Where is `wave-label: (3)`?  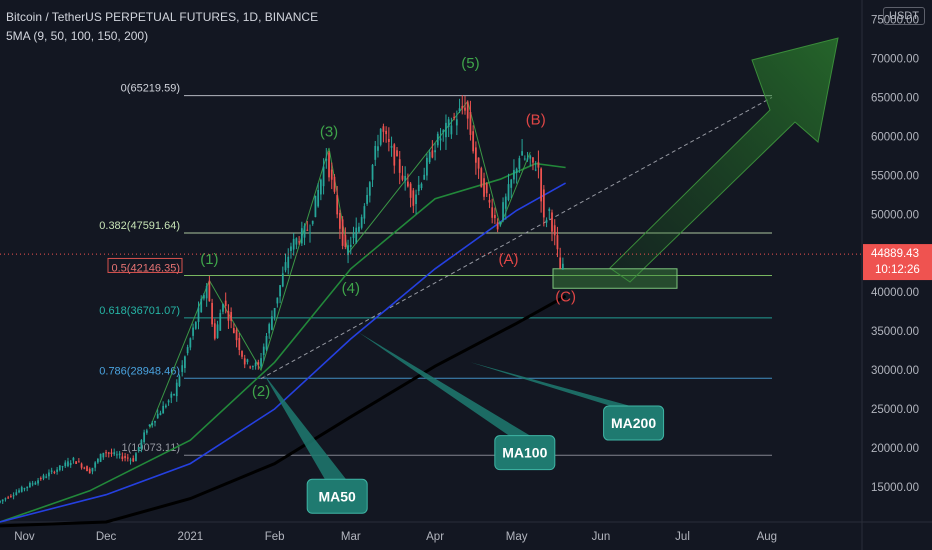
wave-label: (3) is located at coordinates (329, 131).